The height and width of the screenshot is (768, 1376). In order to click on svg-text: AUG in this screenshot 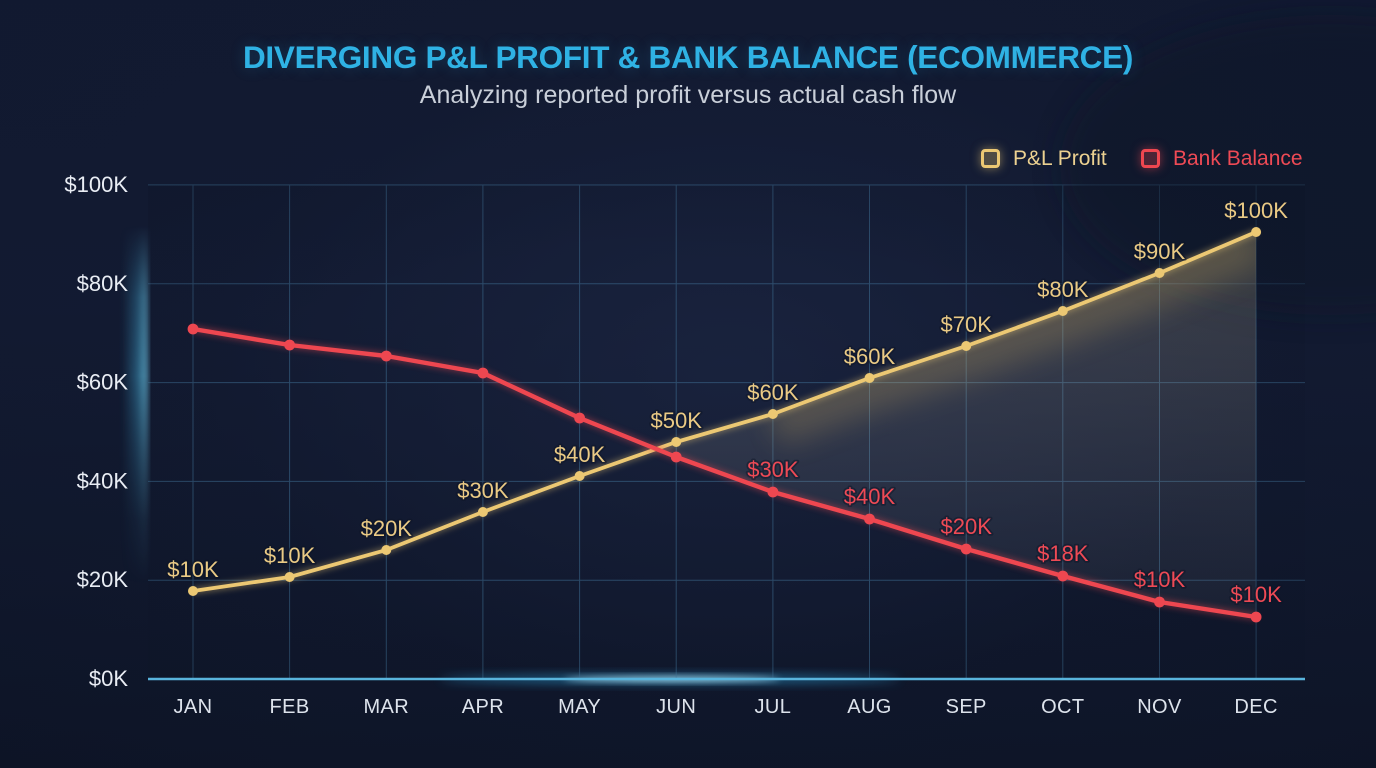, I will do `click(869, 707)`.